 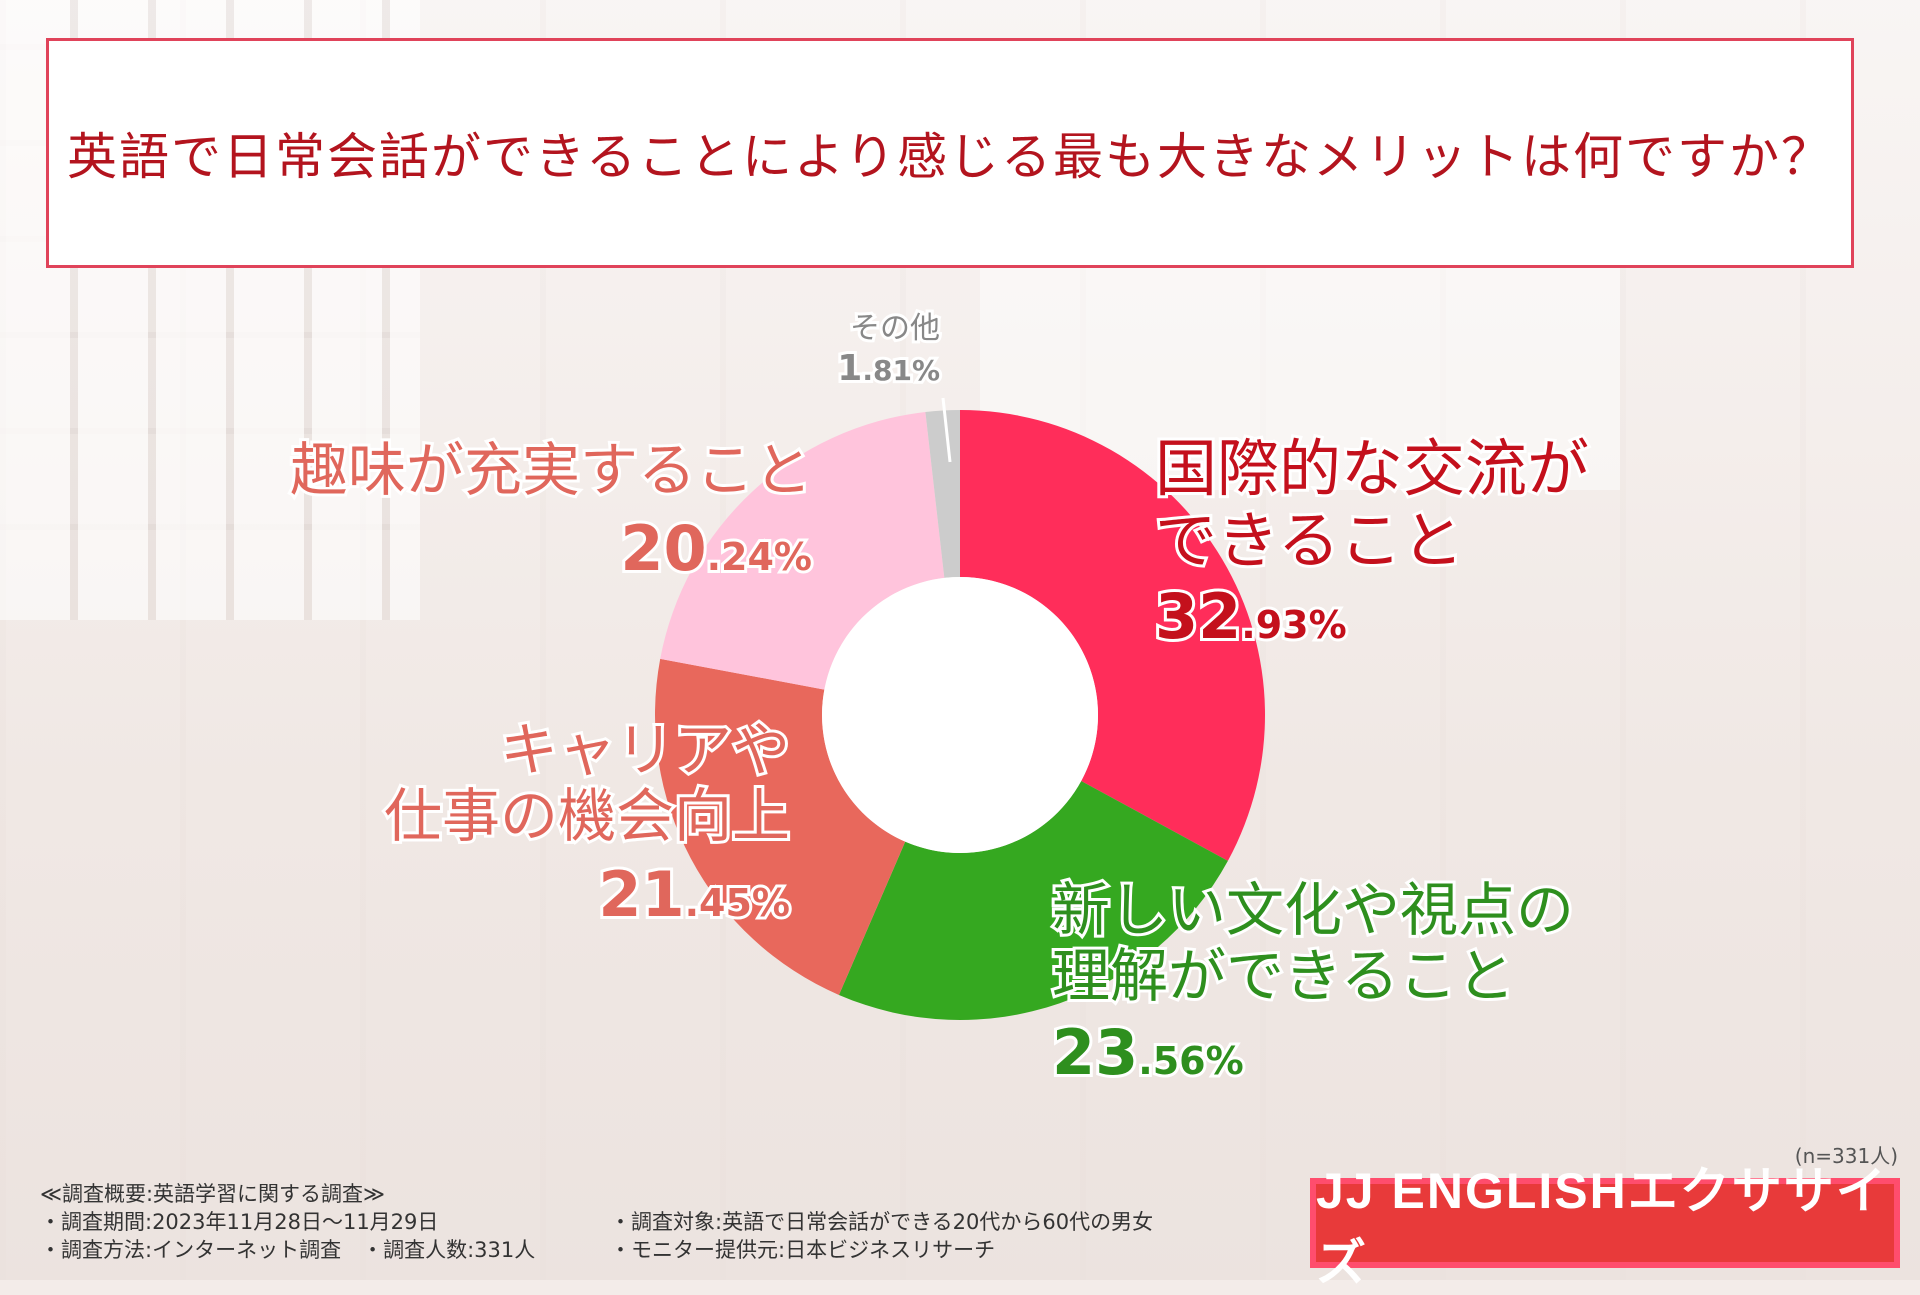 I want to click on survey-target: ・調査対象:英語で日常会話ができる20代から60代の男女, so click(x=882, y=1222).